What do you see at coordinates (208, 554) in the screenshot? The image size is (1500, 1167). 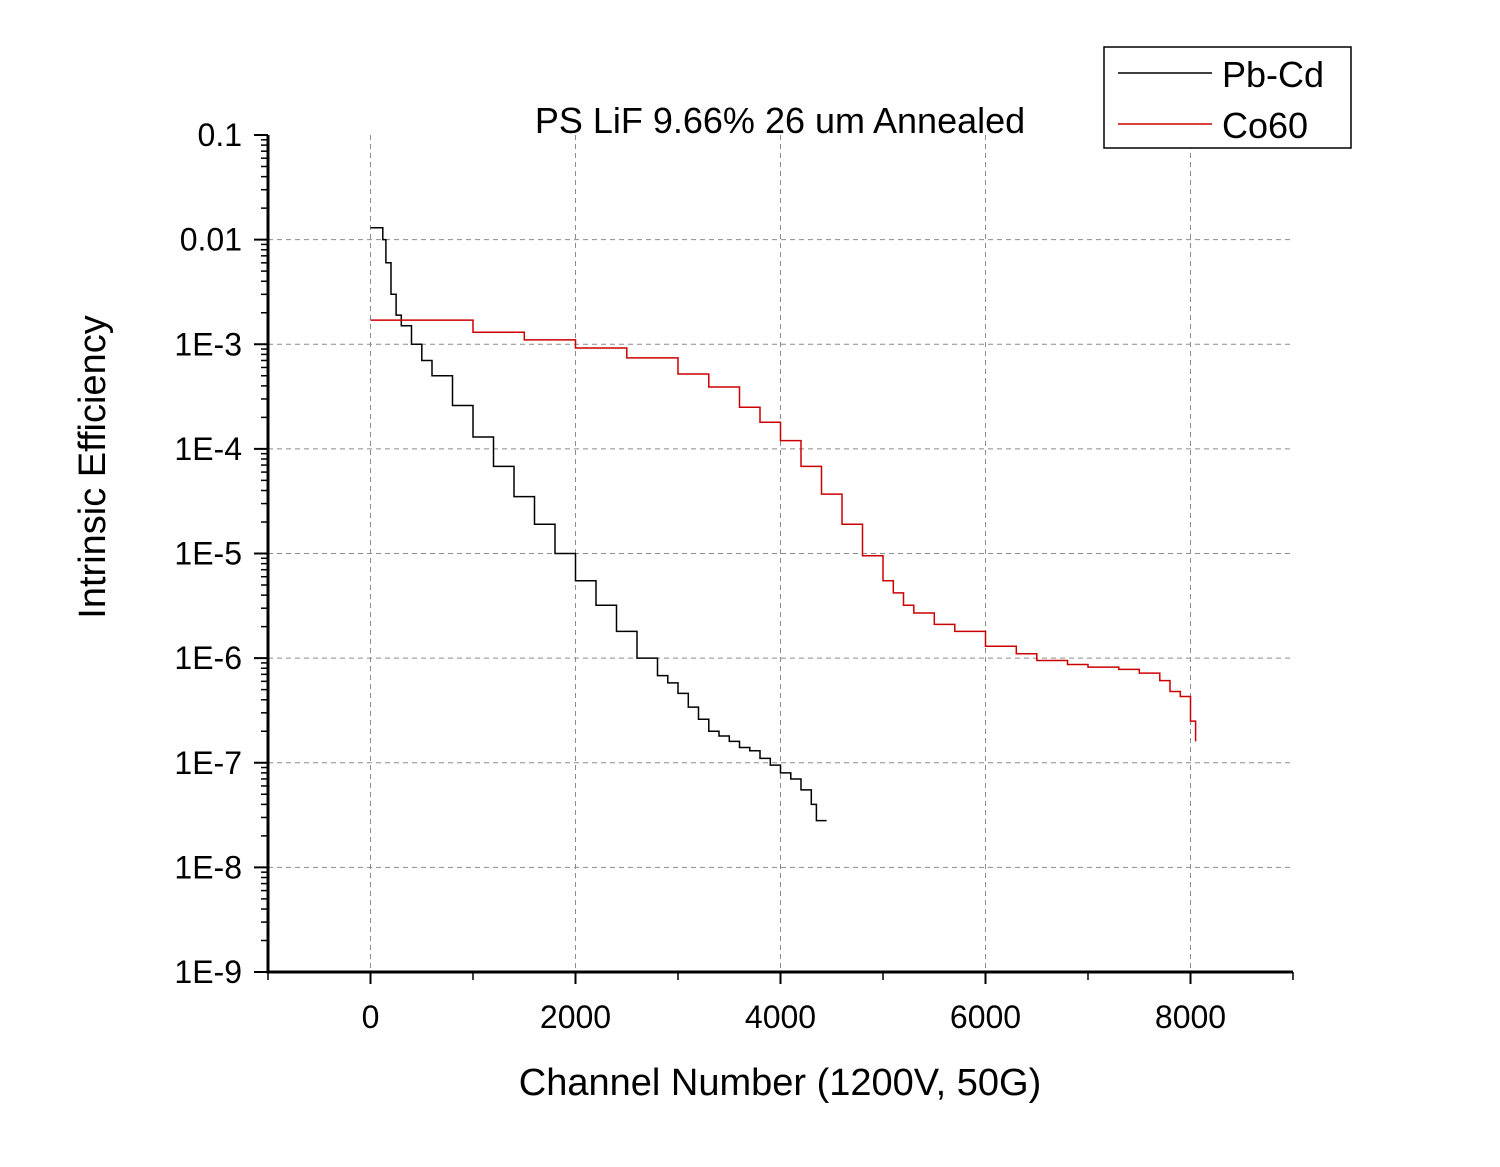 I see `y-tick-label: 1E-5` at bounding box center [208, 554].